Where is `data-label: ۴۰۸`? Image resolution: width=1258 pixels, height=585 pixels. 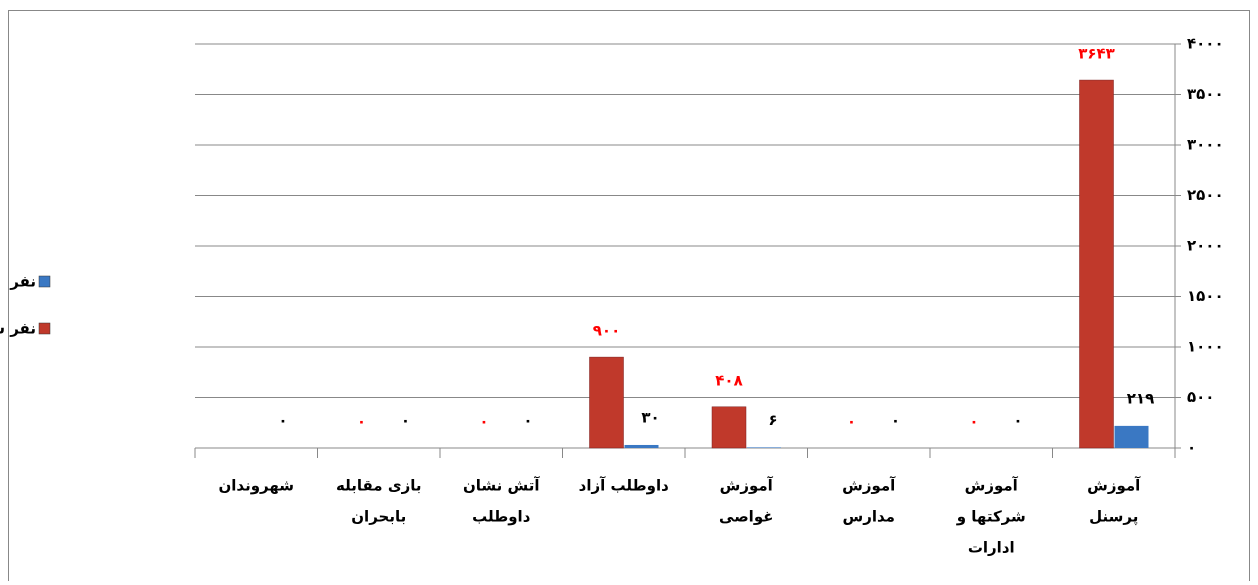 data-label: ۴۰۸ is located at coordinates (728, 380).